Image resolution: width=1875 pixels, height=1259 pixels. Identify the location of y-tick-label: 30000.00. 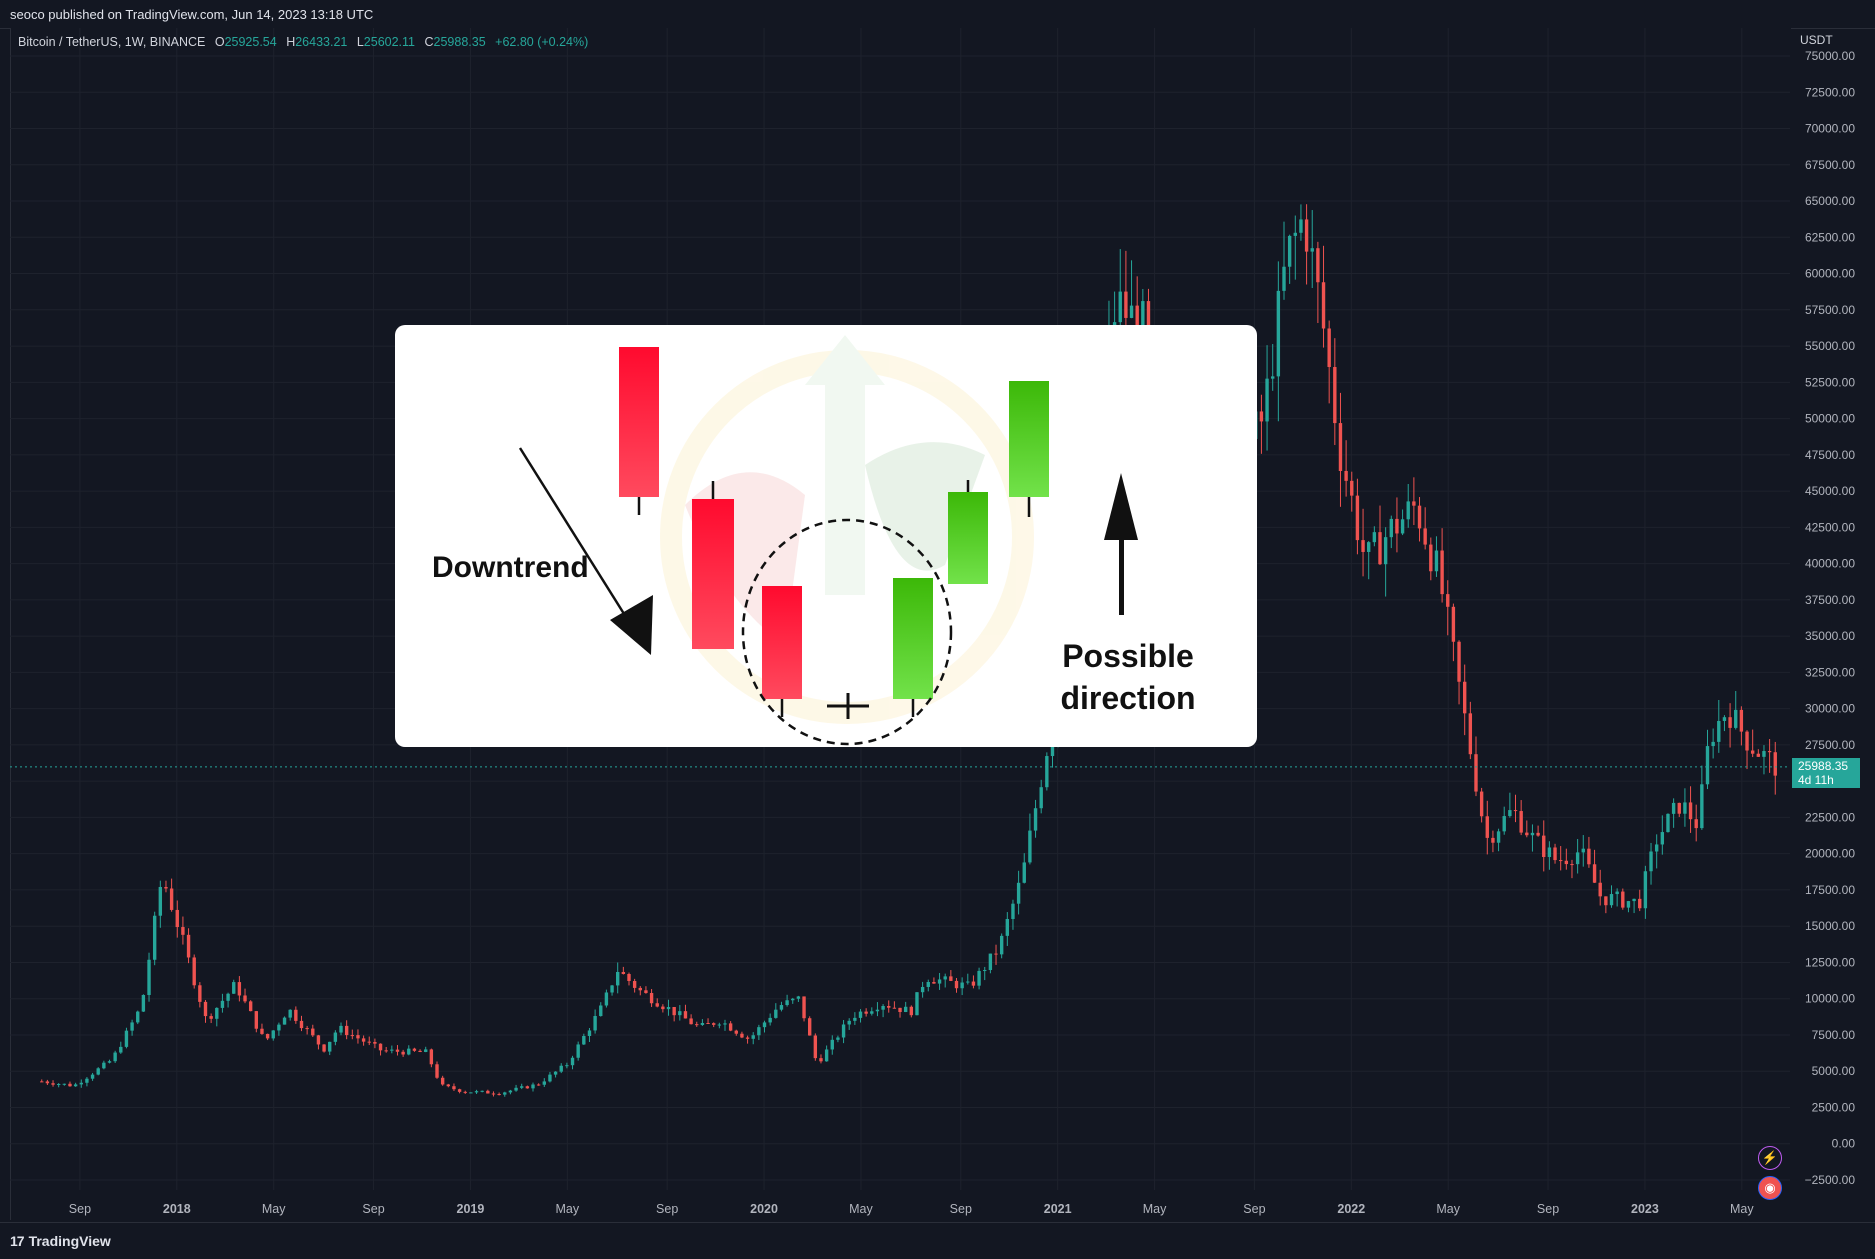
(1830, 709).